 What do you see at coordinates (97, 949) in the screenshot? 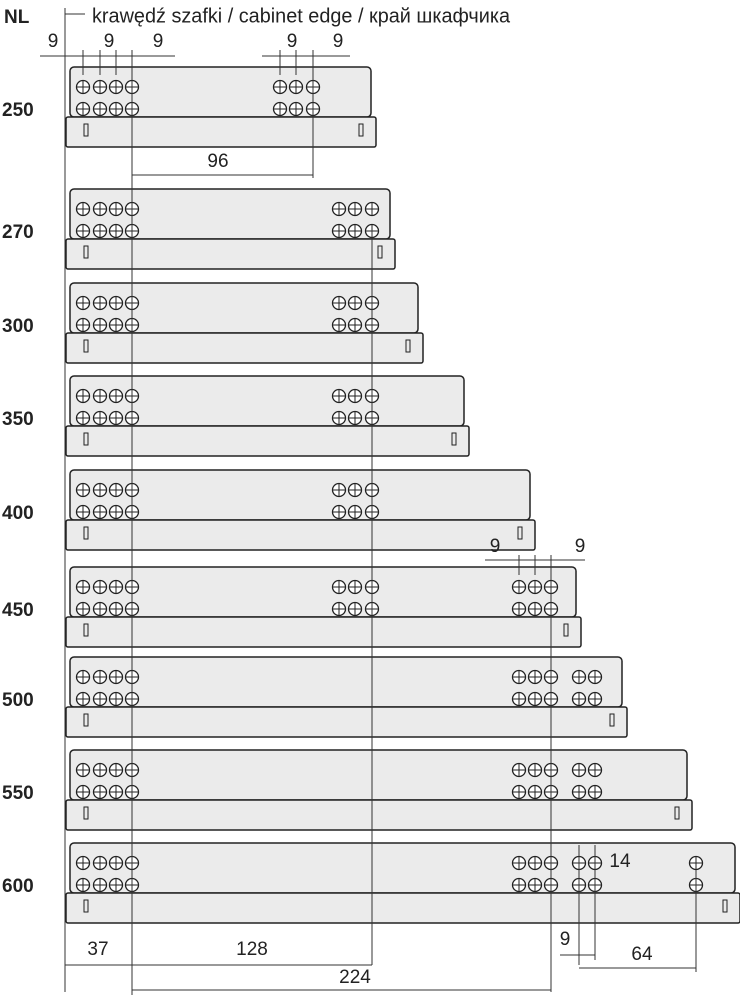
I see `dimension-label: 37` at bounding box center [97, 949].